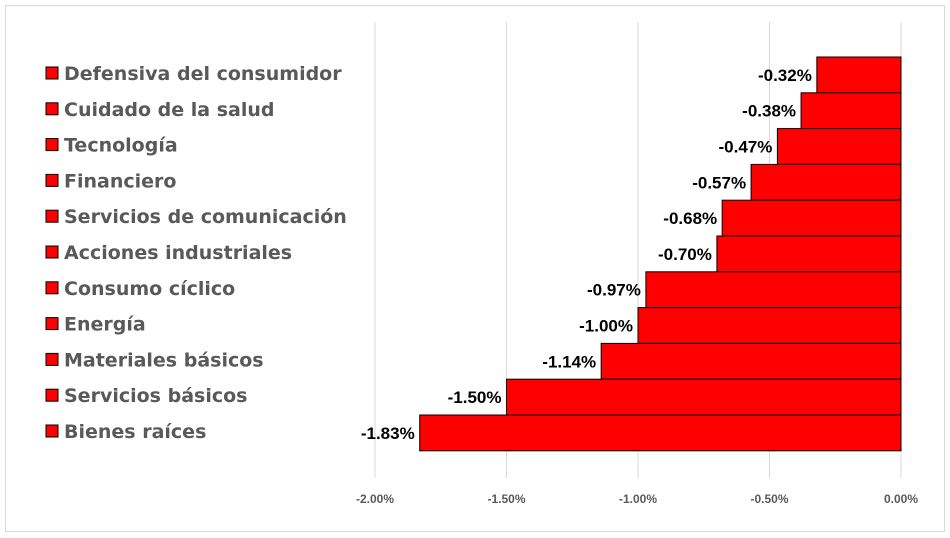  What do you see at coordinates (901, 499) in the screenshot?
I see `x-tick-label: 0.00%` at bounding box center [901, 499].